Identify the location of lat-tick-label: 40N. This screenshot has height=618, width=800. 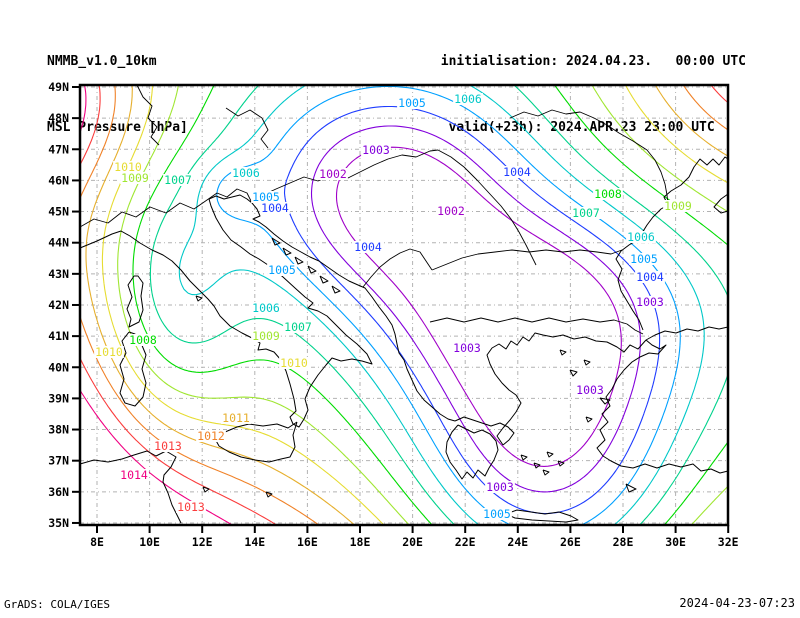
(58, 367).